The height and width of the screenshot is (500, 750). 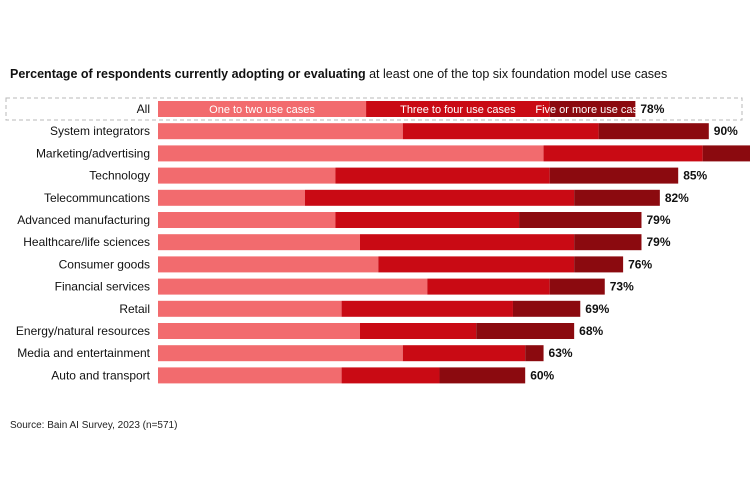 I want to click on category-label: Technology, so click(x=119, y=176).